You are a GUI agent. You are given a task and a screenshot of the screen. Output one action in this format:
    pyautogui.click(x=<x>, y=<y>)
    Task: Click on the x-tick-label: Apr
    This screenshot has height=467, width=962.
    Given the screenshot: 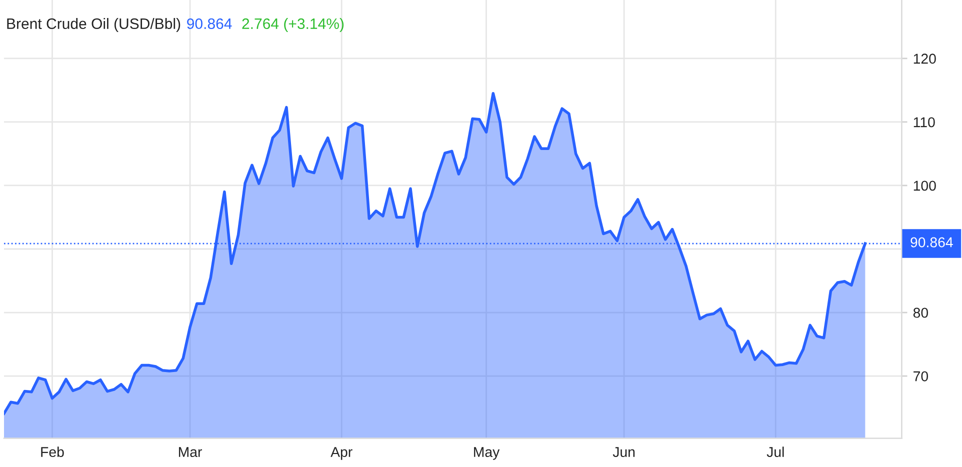 What is the action you would take?
    pyautogui.click(x=341, y=453)
    